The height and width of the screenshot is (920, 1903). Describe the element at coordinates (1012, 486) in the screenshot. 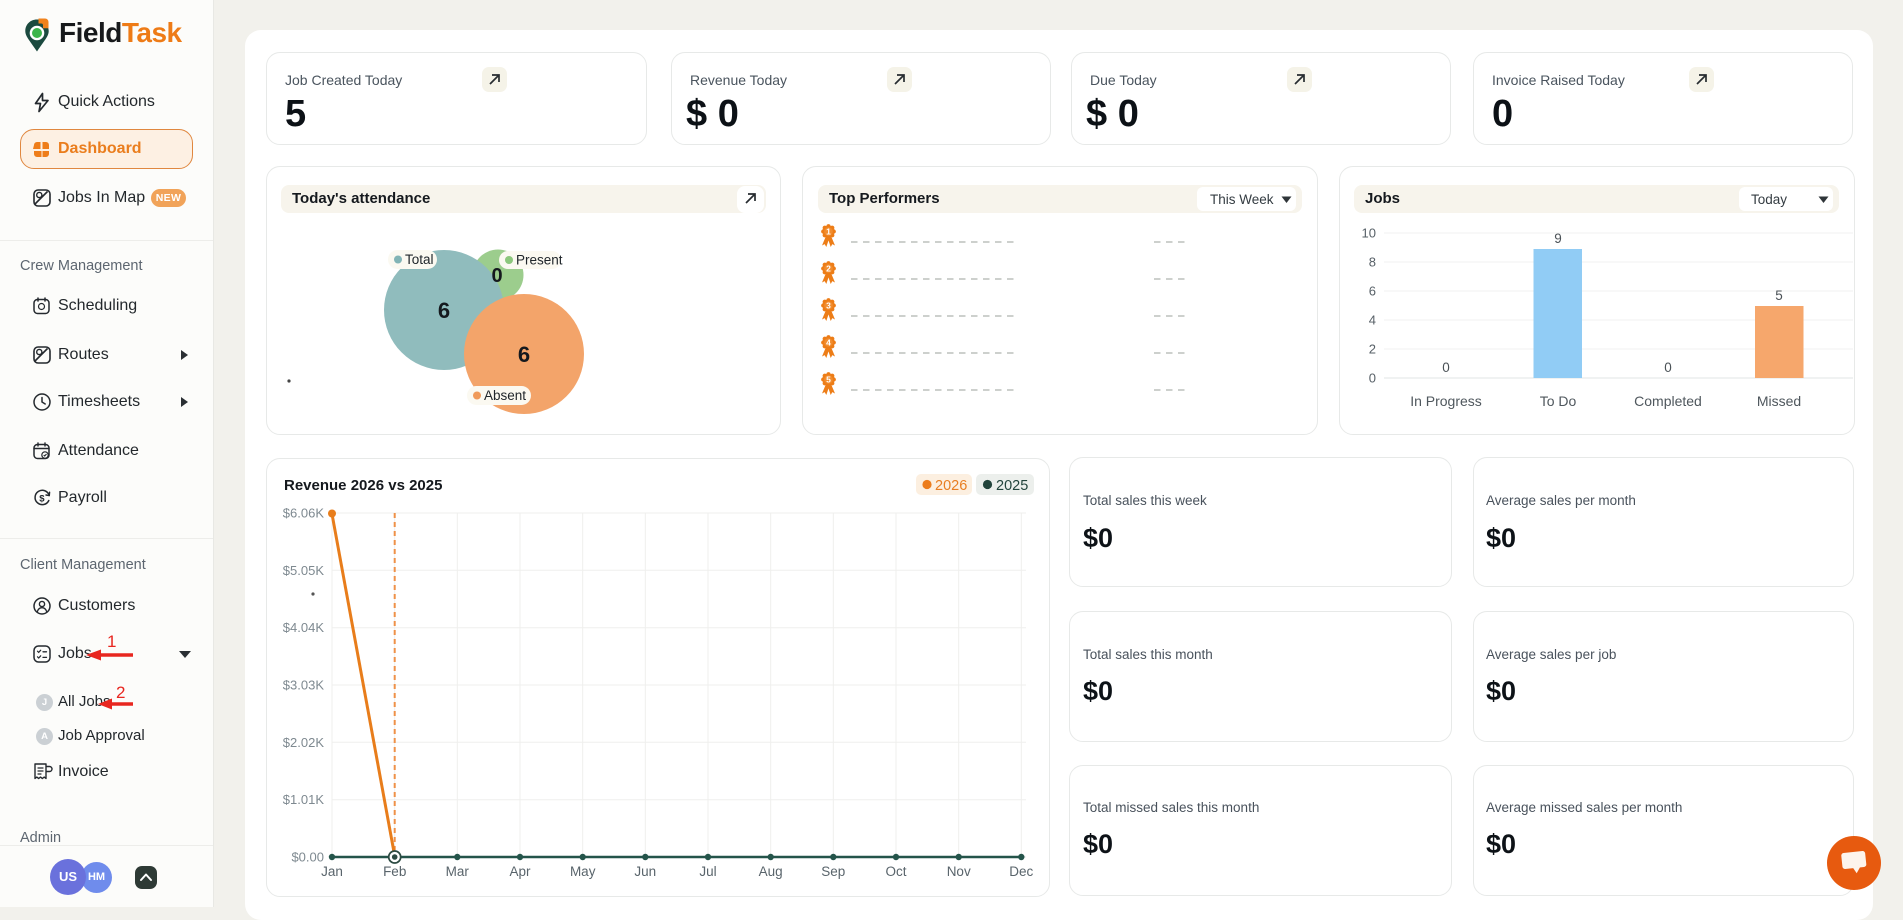

I see `svg-text: 2025` at that location.